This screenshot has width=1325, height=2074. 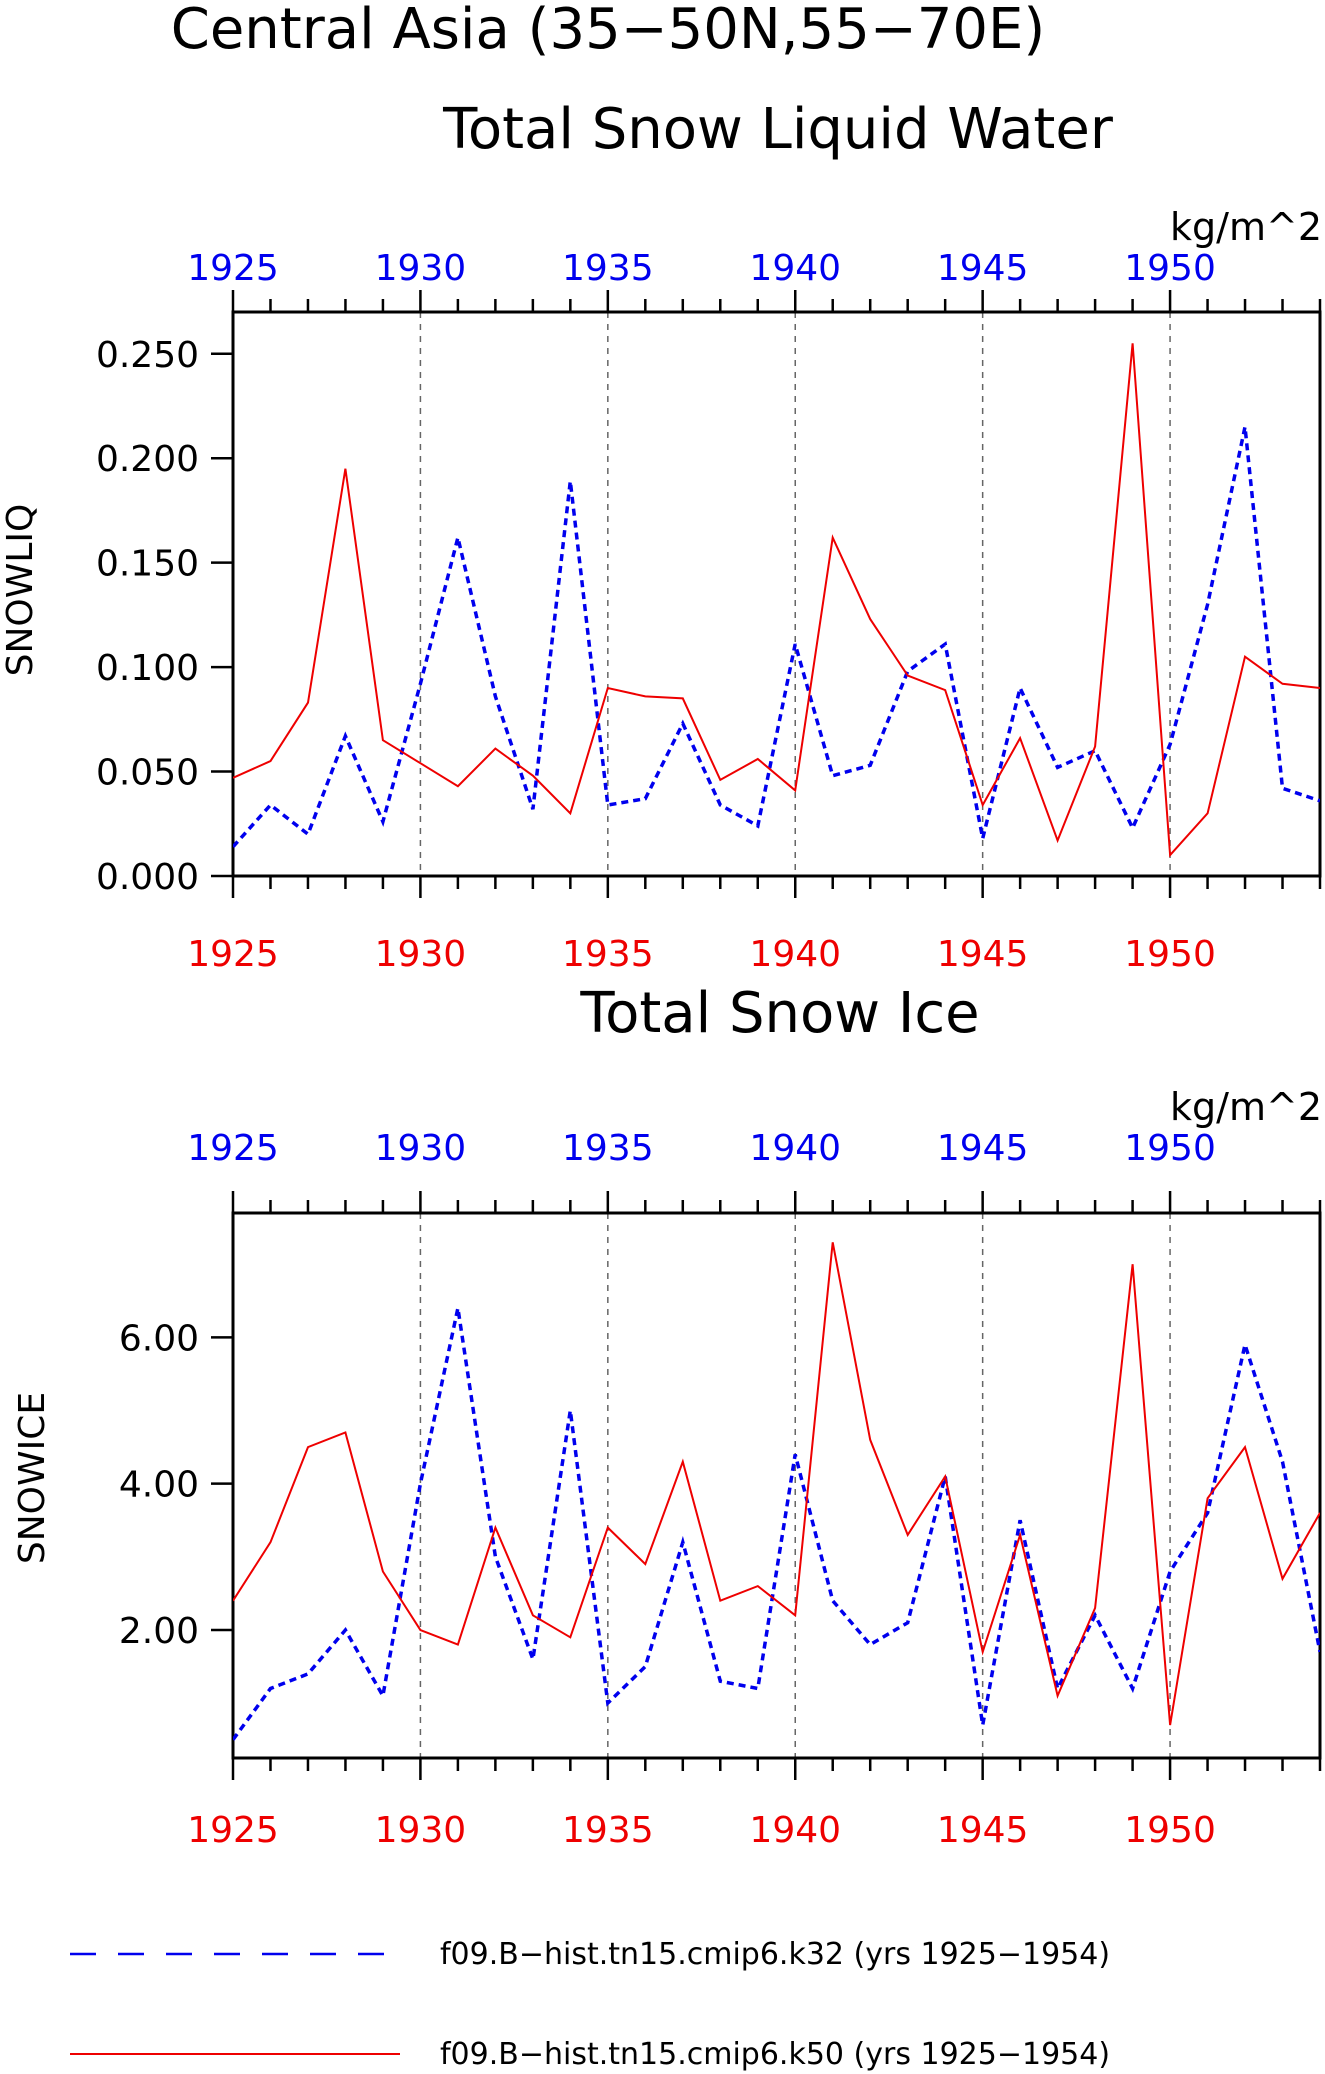 I want to click on snowice-x-tick-label-top: 1940, so click(x=795, y=1148).